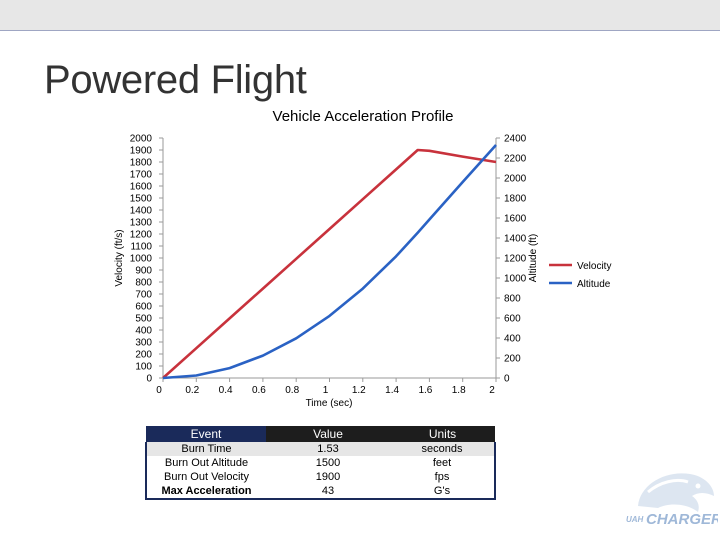 This screenshot has height=540, width=720. Describe the element at coordinates (143, 295) in the screenshot. I see `y-tick-label: 700` at that location.